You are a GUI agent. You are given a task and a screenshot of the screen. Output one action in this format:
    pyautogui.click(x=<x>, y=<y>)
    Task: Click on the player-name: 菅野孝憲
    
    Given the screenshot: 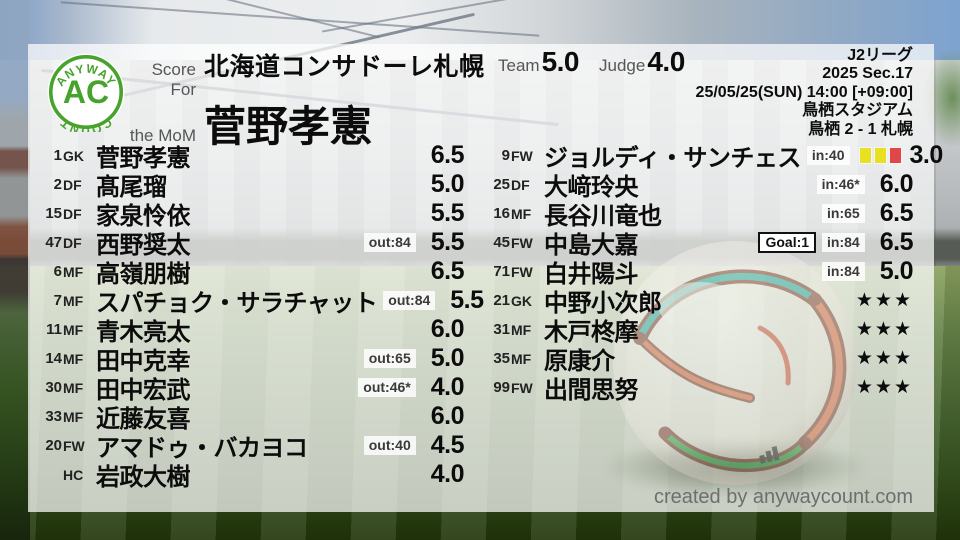 What is the action you would take?
    pyautogui.click(x=143, y=158)
    